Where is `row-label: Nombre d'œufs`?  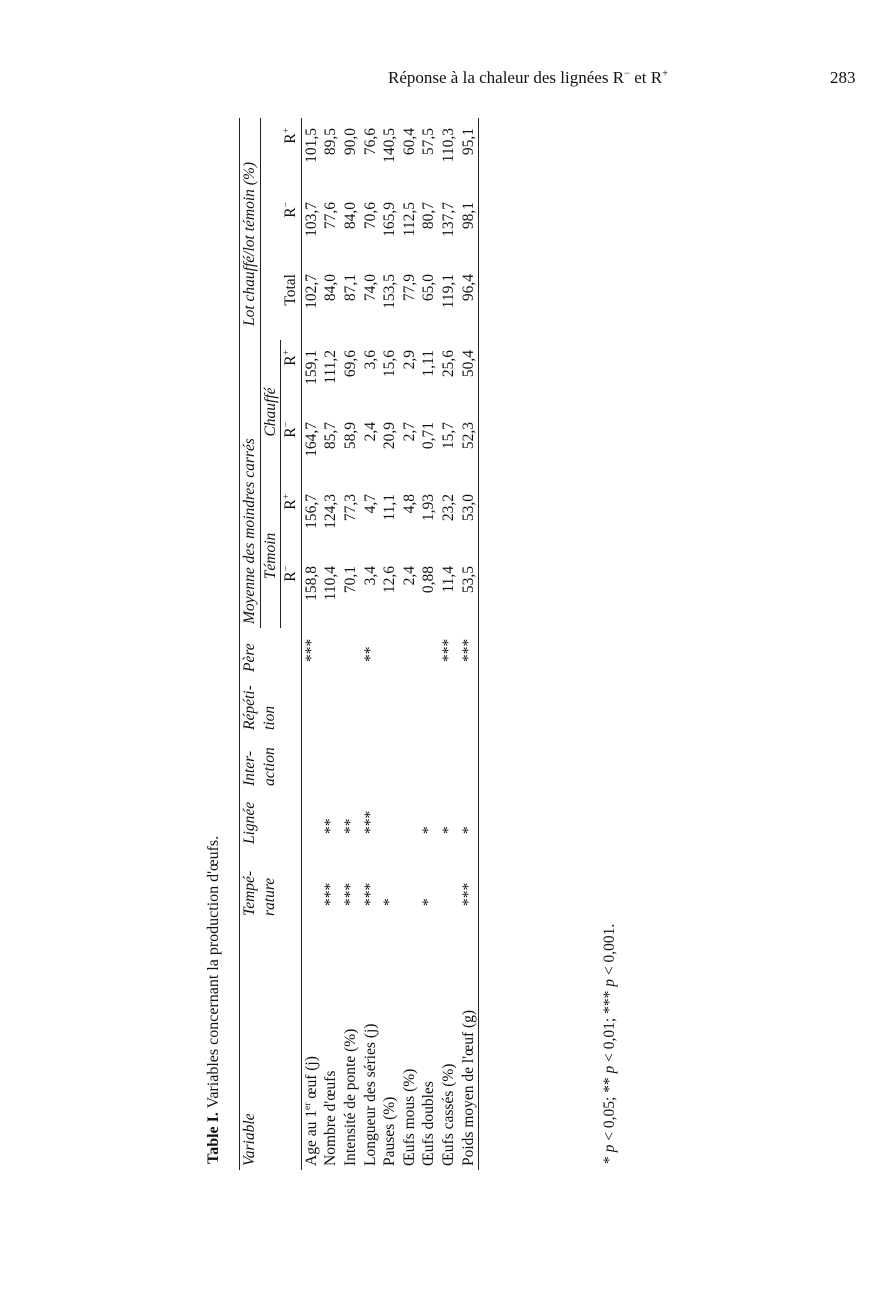 row-label: Nombre d'œufs is located at coordinates (331, 1118).